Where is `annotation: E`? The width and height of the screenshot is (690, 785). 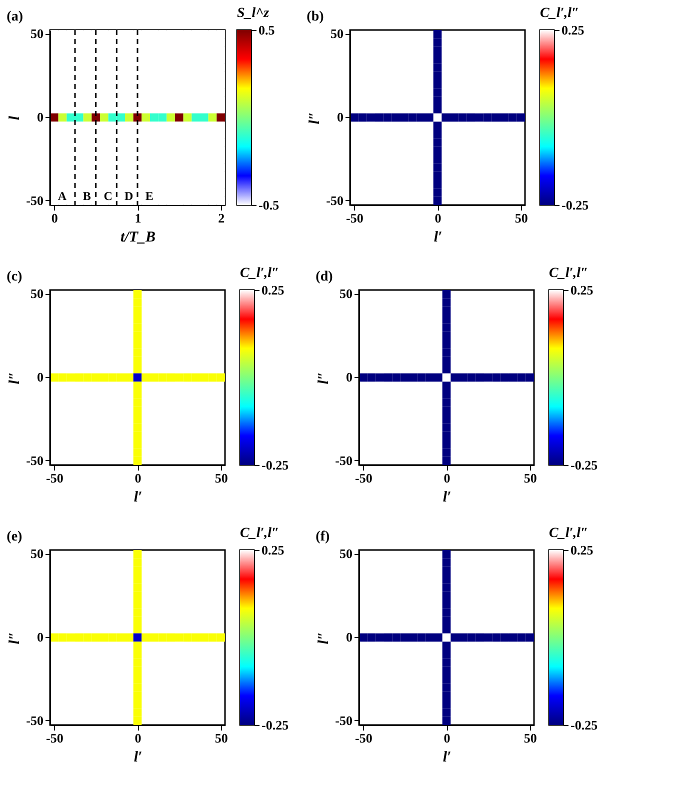
annotation: E is located at coordinates (149, 196).